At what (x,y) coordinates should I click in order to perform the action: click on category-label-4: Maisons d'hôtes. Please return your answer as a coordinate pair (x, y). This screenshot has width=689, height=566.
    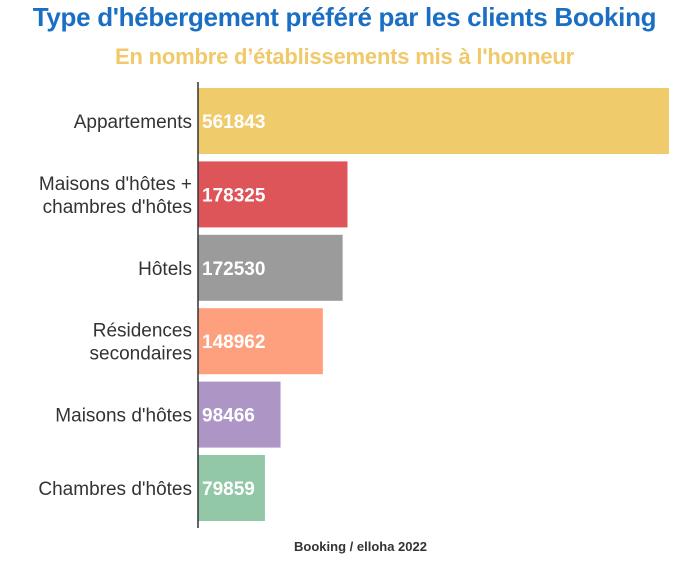
    Looking at the image, I should click on (123, 416).